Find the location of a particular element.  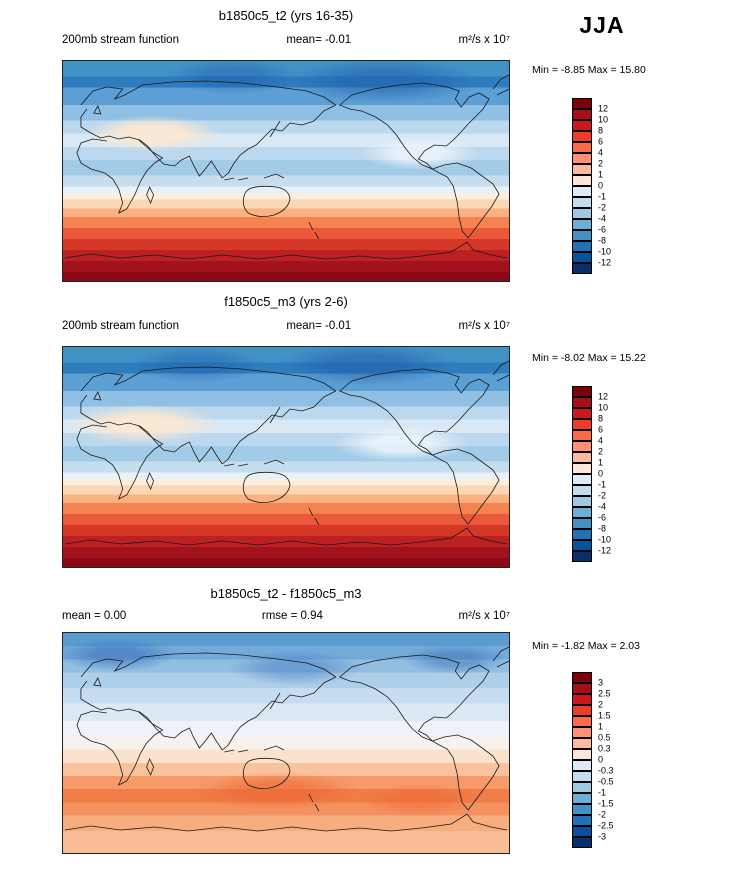

colorbar-tick-label: 2.5 is located at coordinates (604, 693).